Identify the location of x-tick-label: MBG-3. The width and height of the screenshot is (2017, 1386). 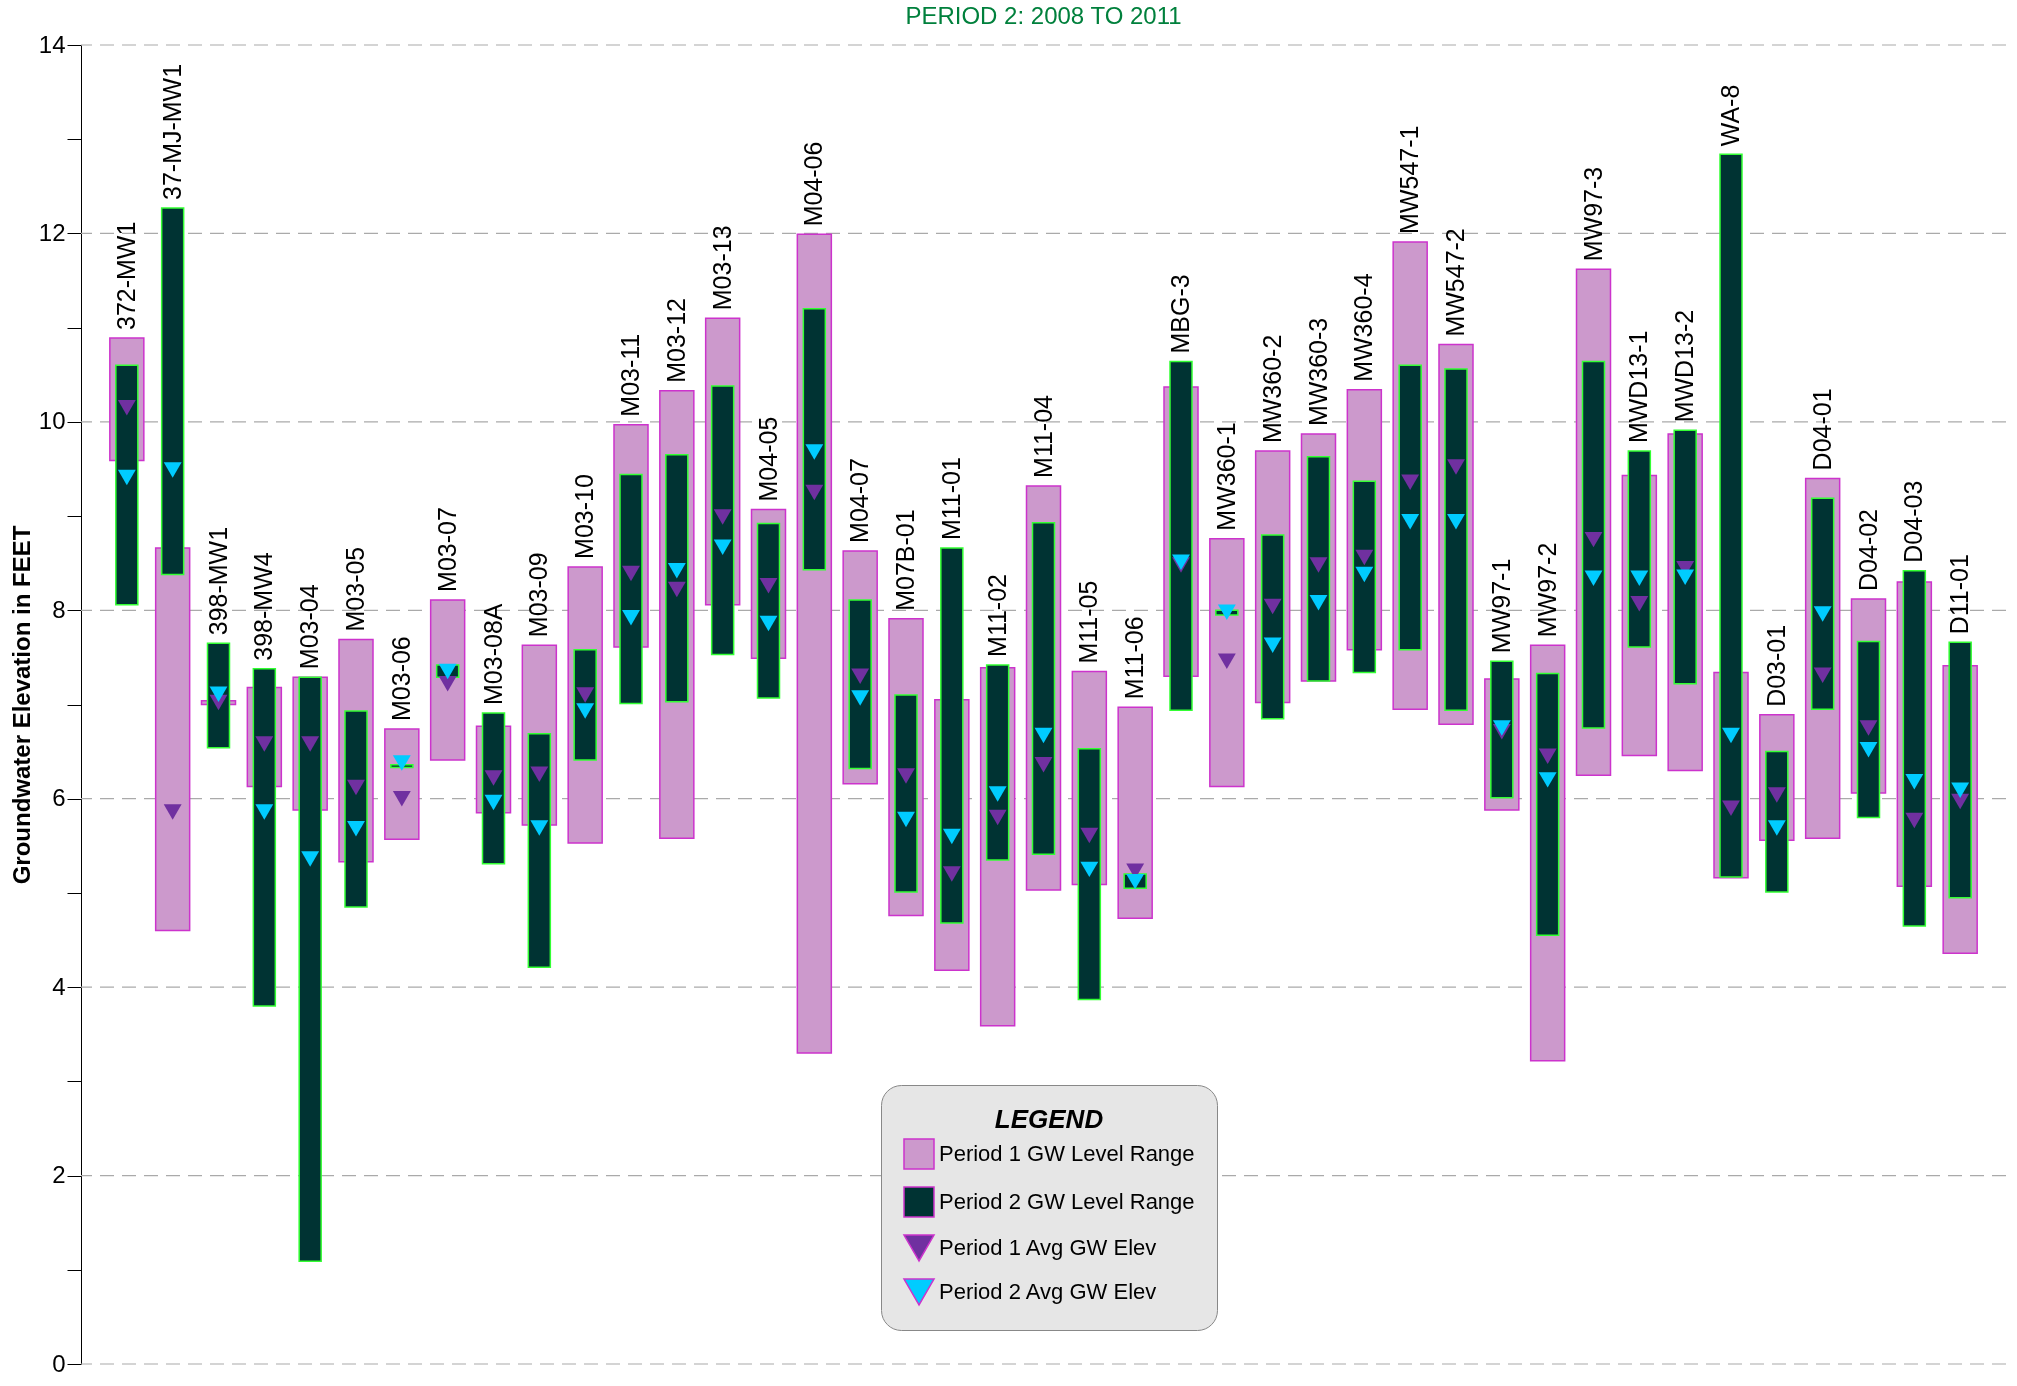
(1180, 314).